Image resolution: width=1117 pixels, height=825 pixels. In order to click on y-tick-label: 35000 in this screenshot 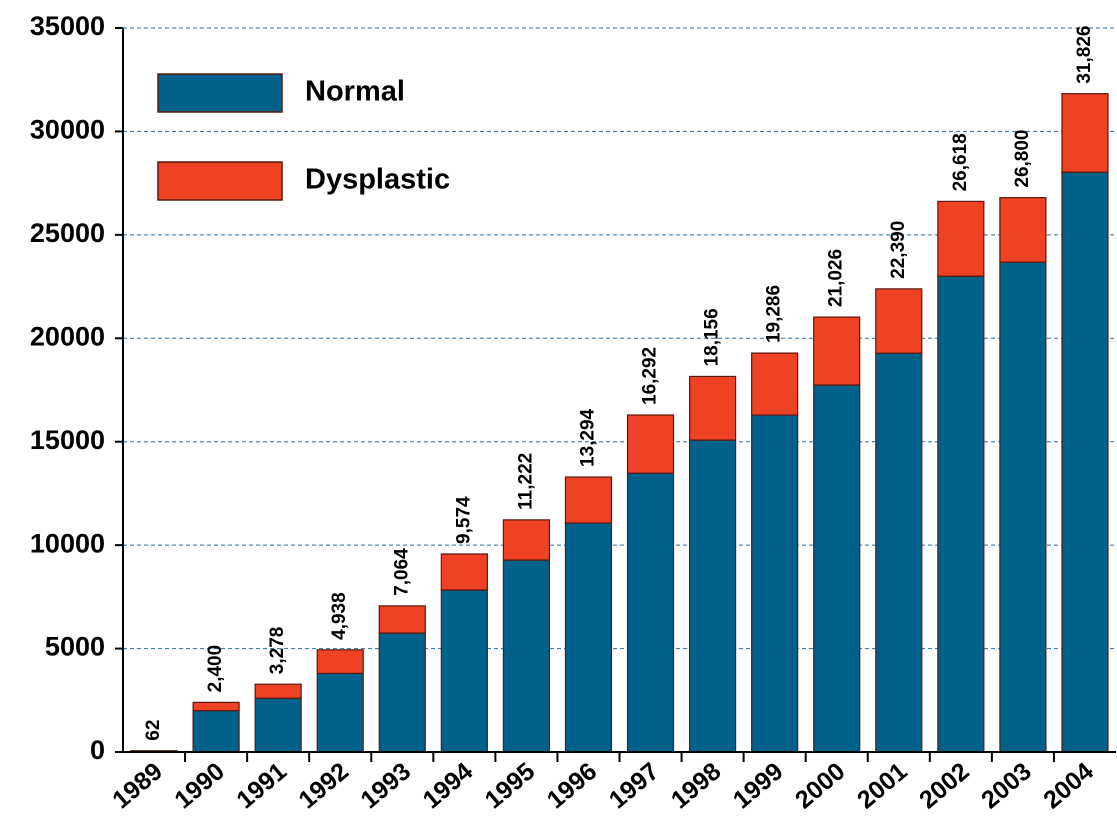, I will do `click(67, 26)`.